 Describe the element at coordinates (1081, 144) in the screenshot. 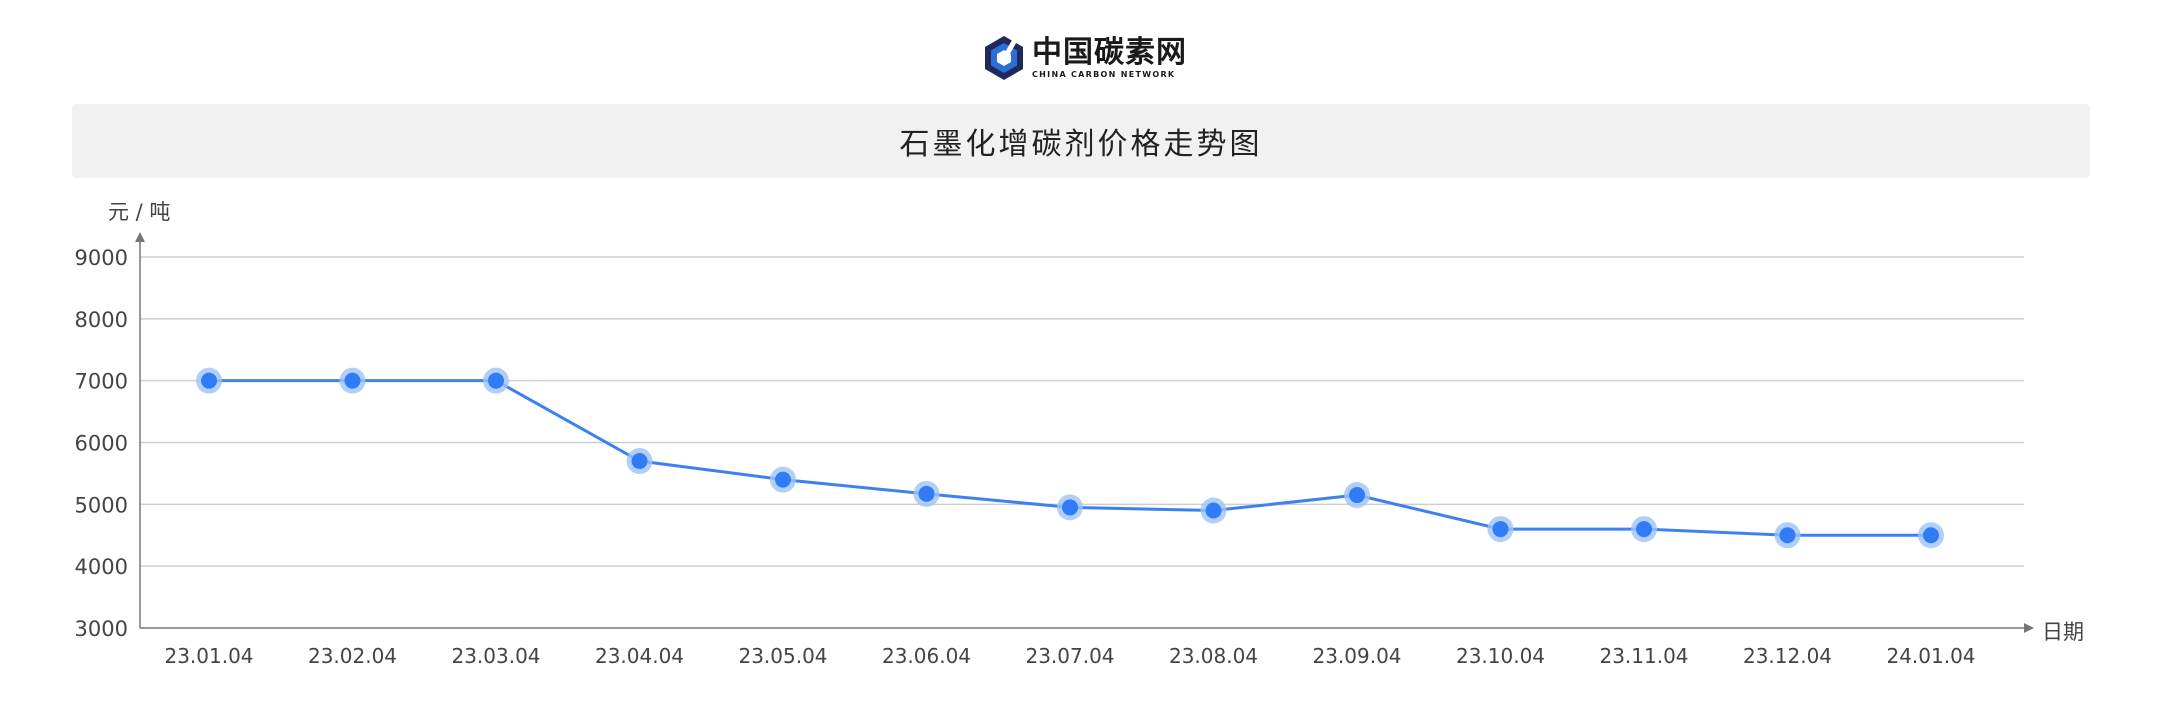

I see `chart-title: 石墨化增碳剂价格走势图` at that location.